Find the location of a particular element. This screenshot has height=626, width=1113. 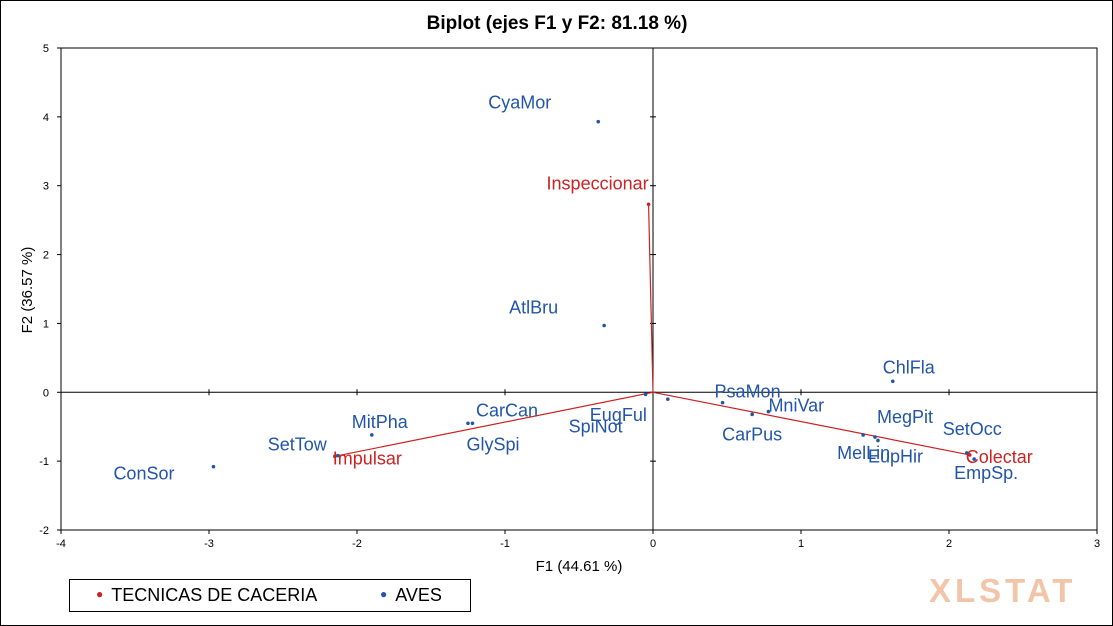

point-psamon is located at coordinates (722, 402).